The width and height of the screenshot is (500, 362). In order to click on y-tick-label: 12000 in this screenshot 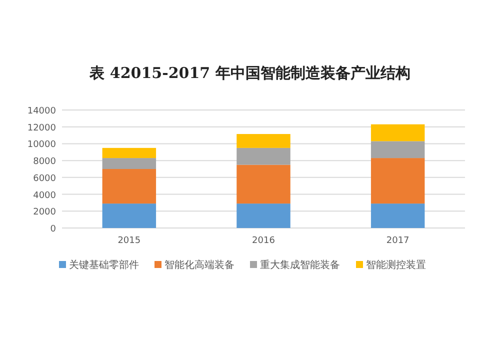, I will do `click(41, 128)`.